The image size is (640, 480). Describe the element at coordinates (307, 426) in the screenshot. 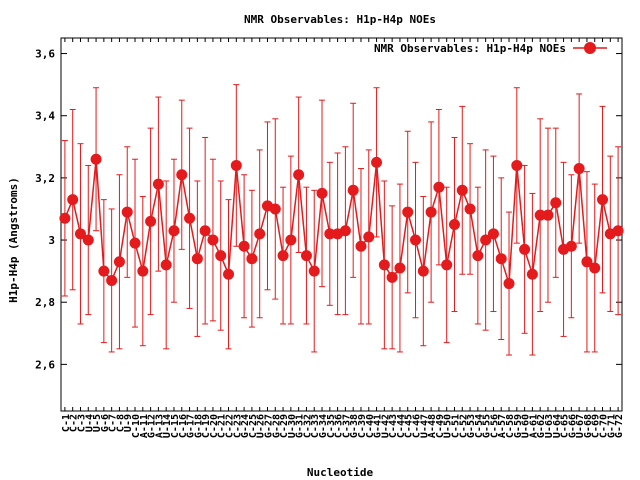

I see `x-tick-label: C-32` at that location.